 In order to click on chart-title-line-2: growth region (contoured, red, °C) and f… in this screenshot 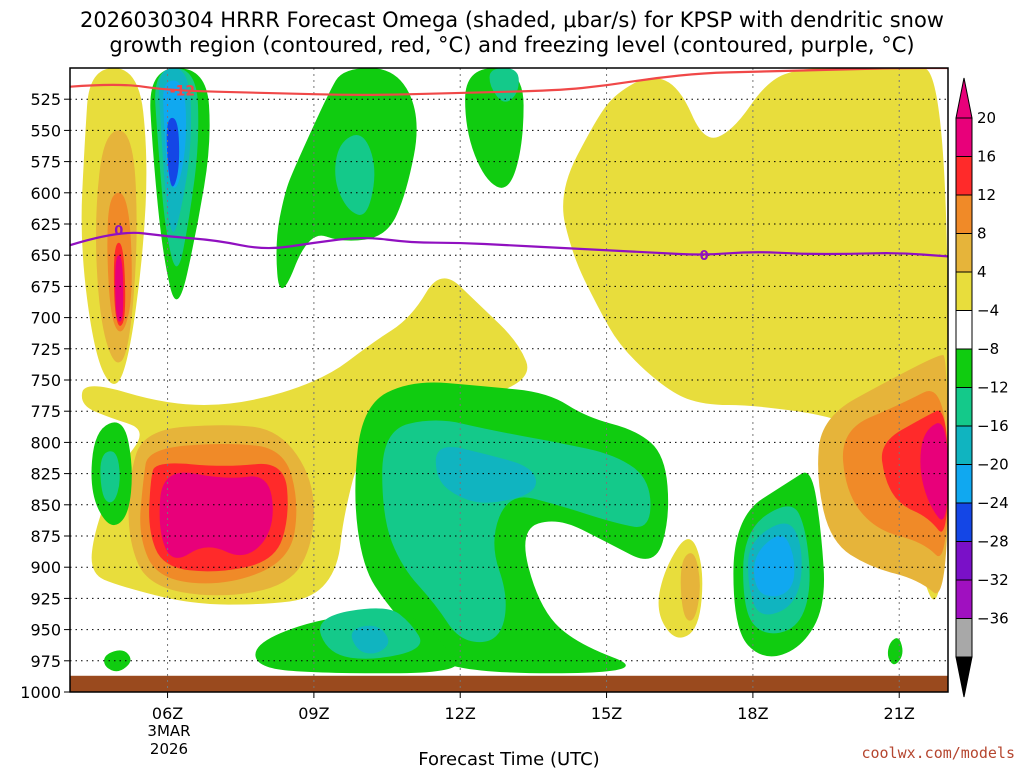, I will do `click(511, 45)`.